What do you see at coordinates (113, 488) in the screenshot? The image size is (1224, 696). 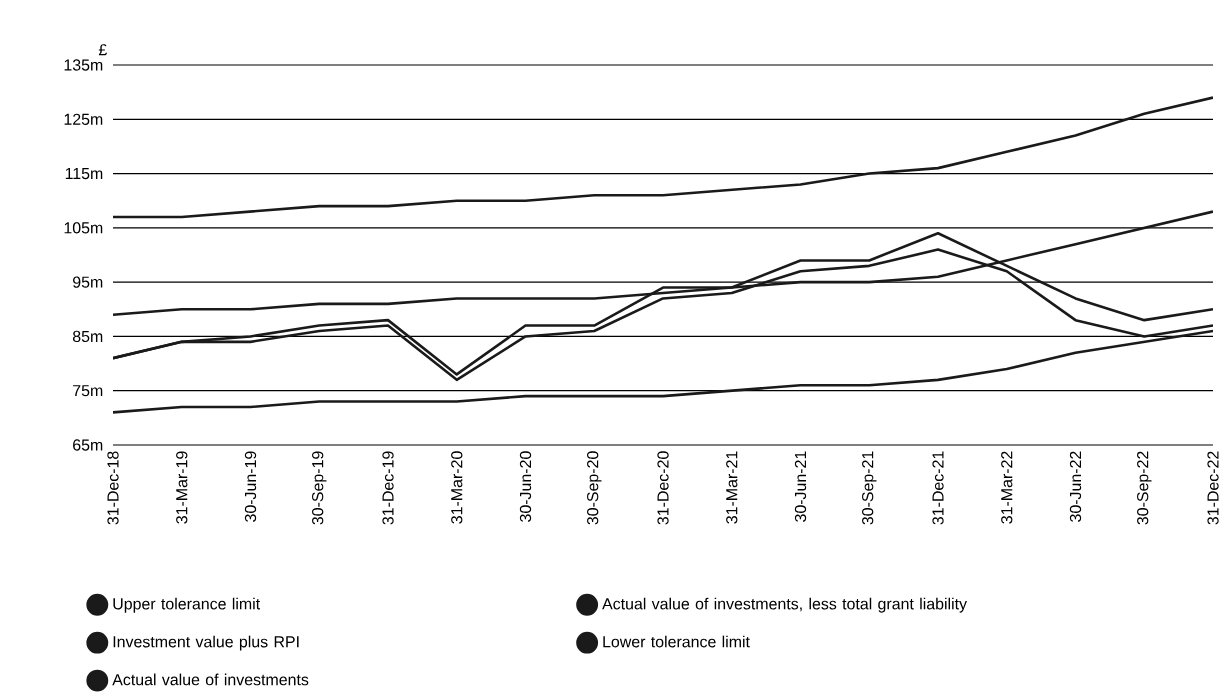 I see `x-tick-label: 31-Dec-18` at bounding box center [113, 488].